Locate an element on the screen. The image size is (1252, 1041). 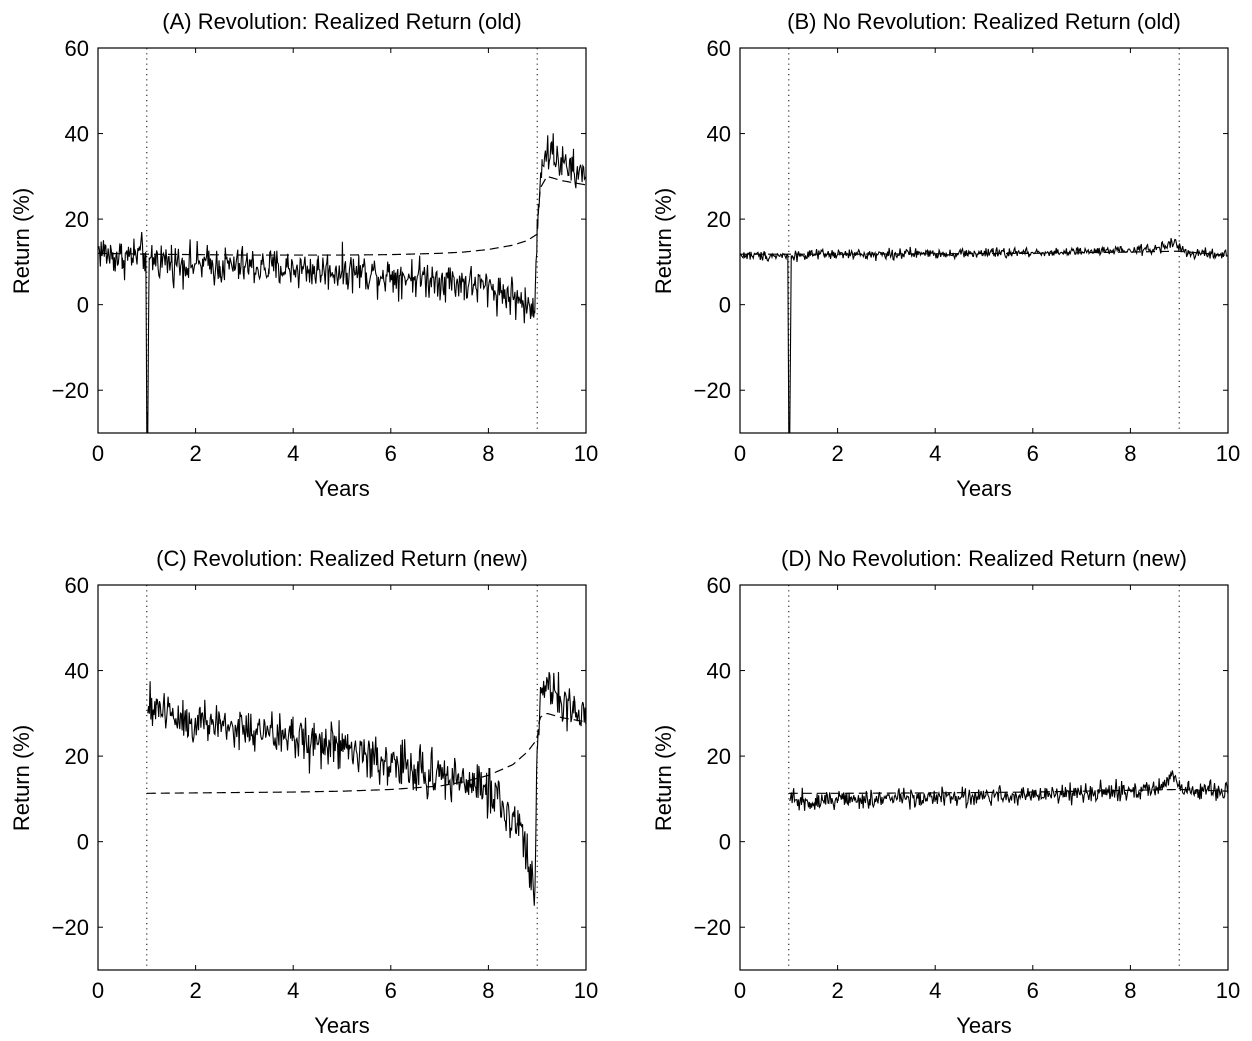
panel-title: (C) Revolution: Realized Return (new) is located at coordinates (342, 558).